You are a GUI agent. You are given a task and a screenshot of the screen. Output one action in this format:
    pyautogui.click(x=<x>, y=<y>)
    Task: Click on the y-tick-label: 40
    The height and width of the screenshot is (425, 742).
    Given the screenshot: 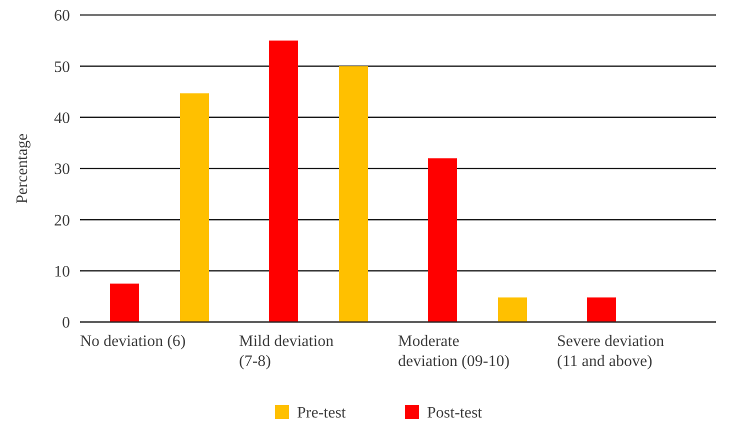 What is the action you would take?
    pyautogui.click(x=62, y=118)
    